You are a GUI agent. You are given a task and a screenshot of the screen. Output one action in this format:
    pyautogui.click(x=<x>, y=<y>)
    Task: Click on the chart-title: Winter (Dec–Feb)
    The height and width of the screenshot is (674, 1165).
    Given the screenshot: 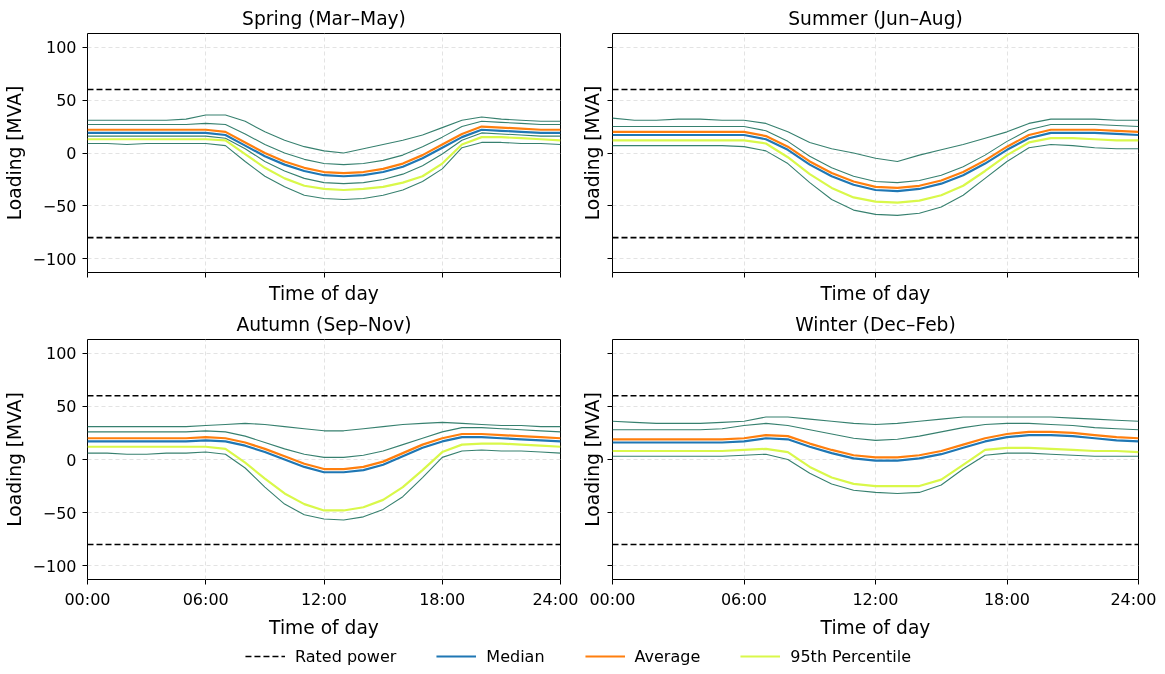 What is the action you would take?
    pyautogui.click(x=875, y=324)
    